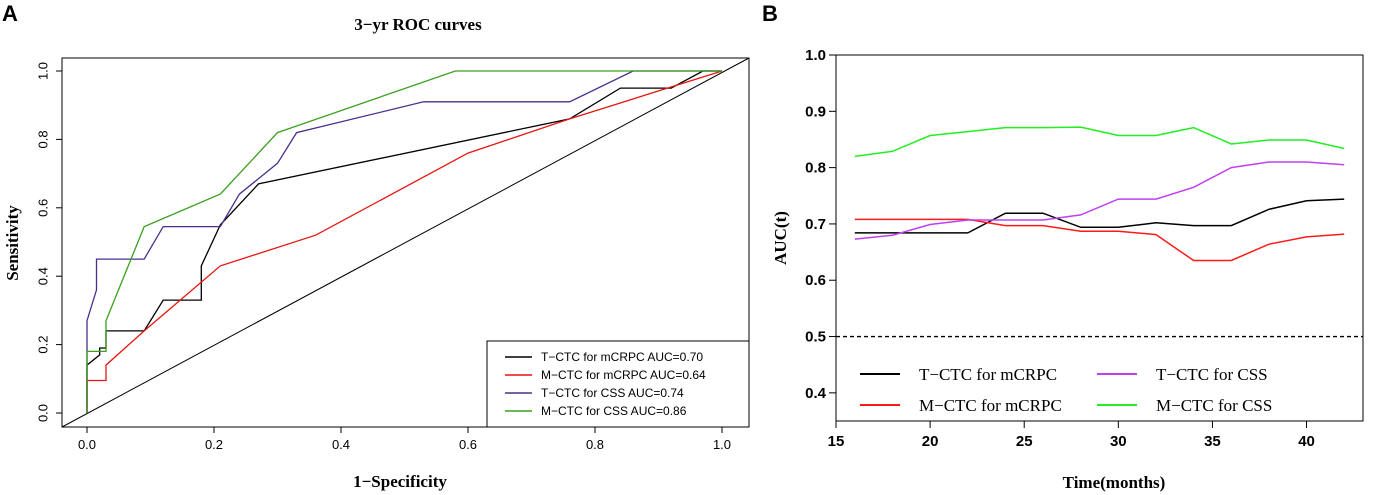 The height and width of the screenshot is (495, 1392). What do you see at coordinates (1306, 441) in the screenshot?
I see `auc-x-tick-label: 40` at bounding box center [1306, 441].